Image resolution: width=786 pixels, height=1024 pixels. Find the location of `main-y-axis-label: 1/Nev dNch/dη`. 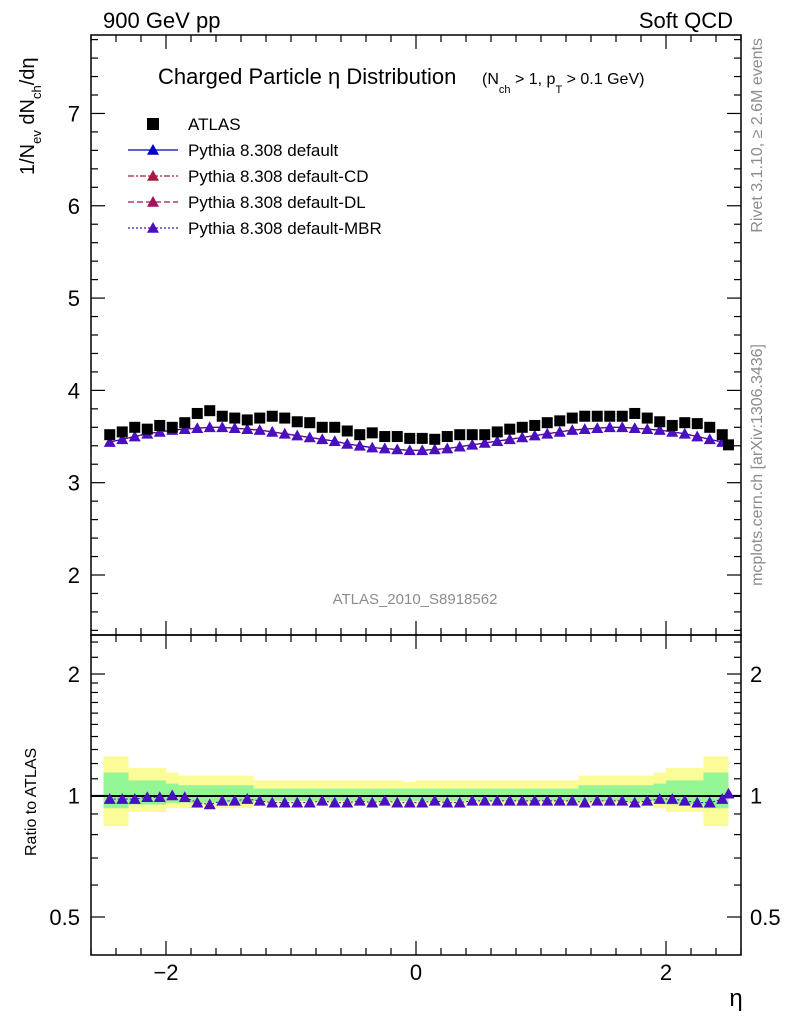

main-y-axis-label: 1/Nev dNch/dη is located at coordinates (30, 116).